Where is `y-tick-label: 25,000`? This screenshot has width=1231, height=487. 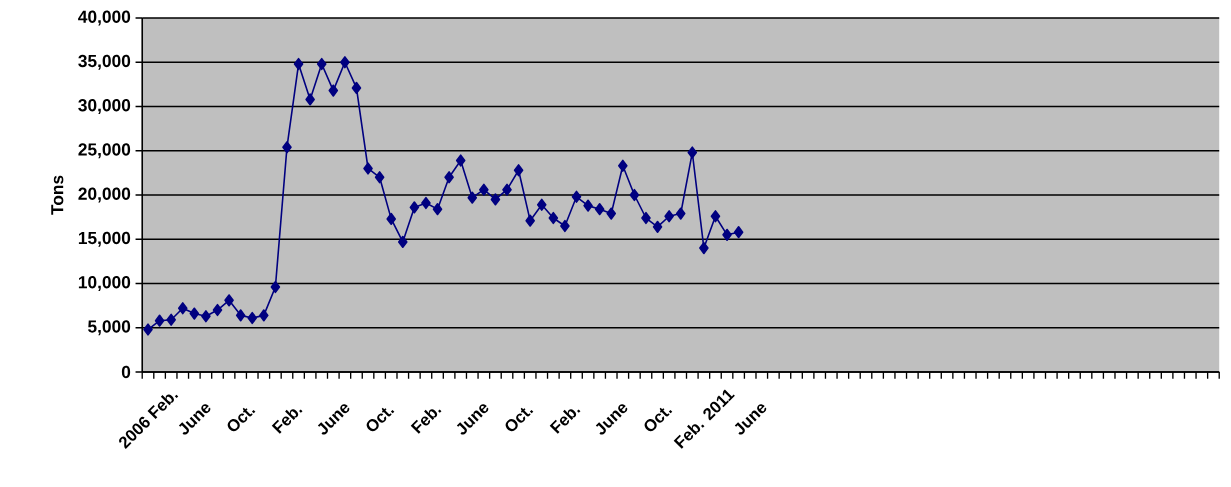 y-tick-label: 25,000 is located at coordinates (104, 151).